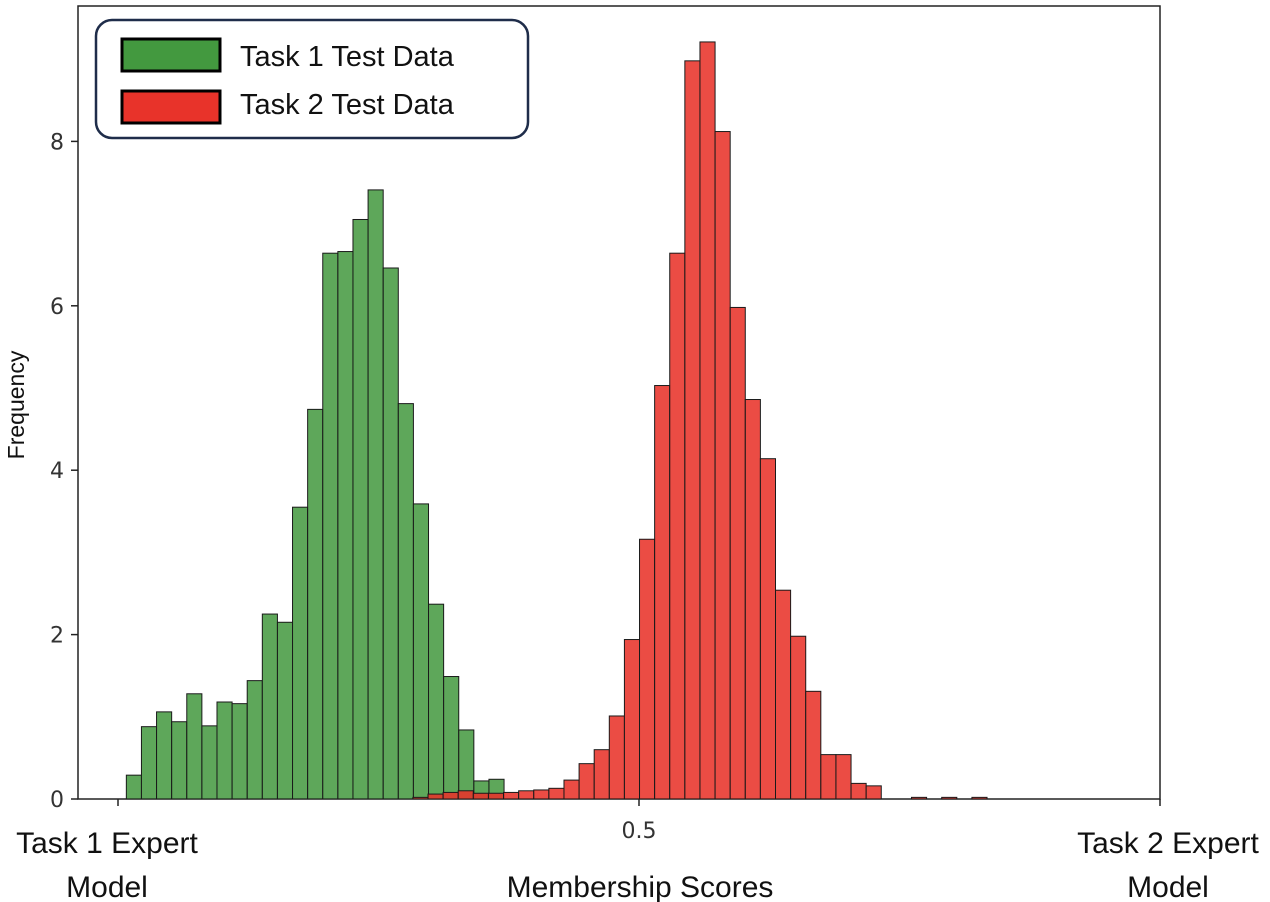 The height and width of the screenshot is (902, 1270). I want to click on y-tick-label: 4, so click(57, 471).